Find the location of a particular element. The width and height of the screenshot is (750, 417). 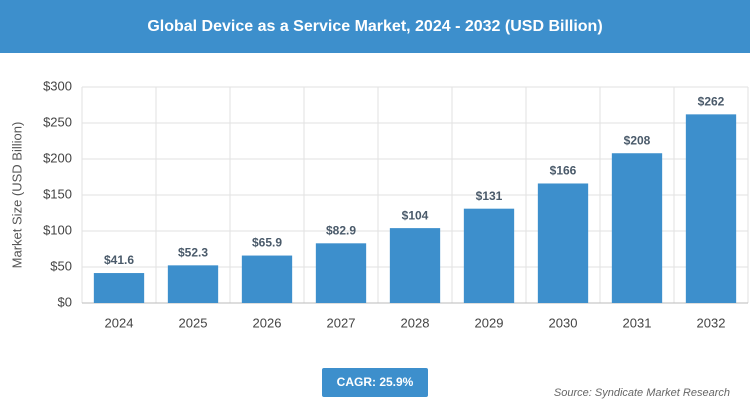

cagr-text: CAGR: 25.9% is located at coordinates (375, 382).